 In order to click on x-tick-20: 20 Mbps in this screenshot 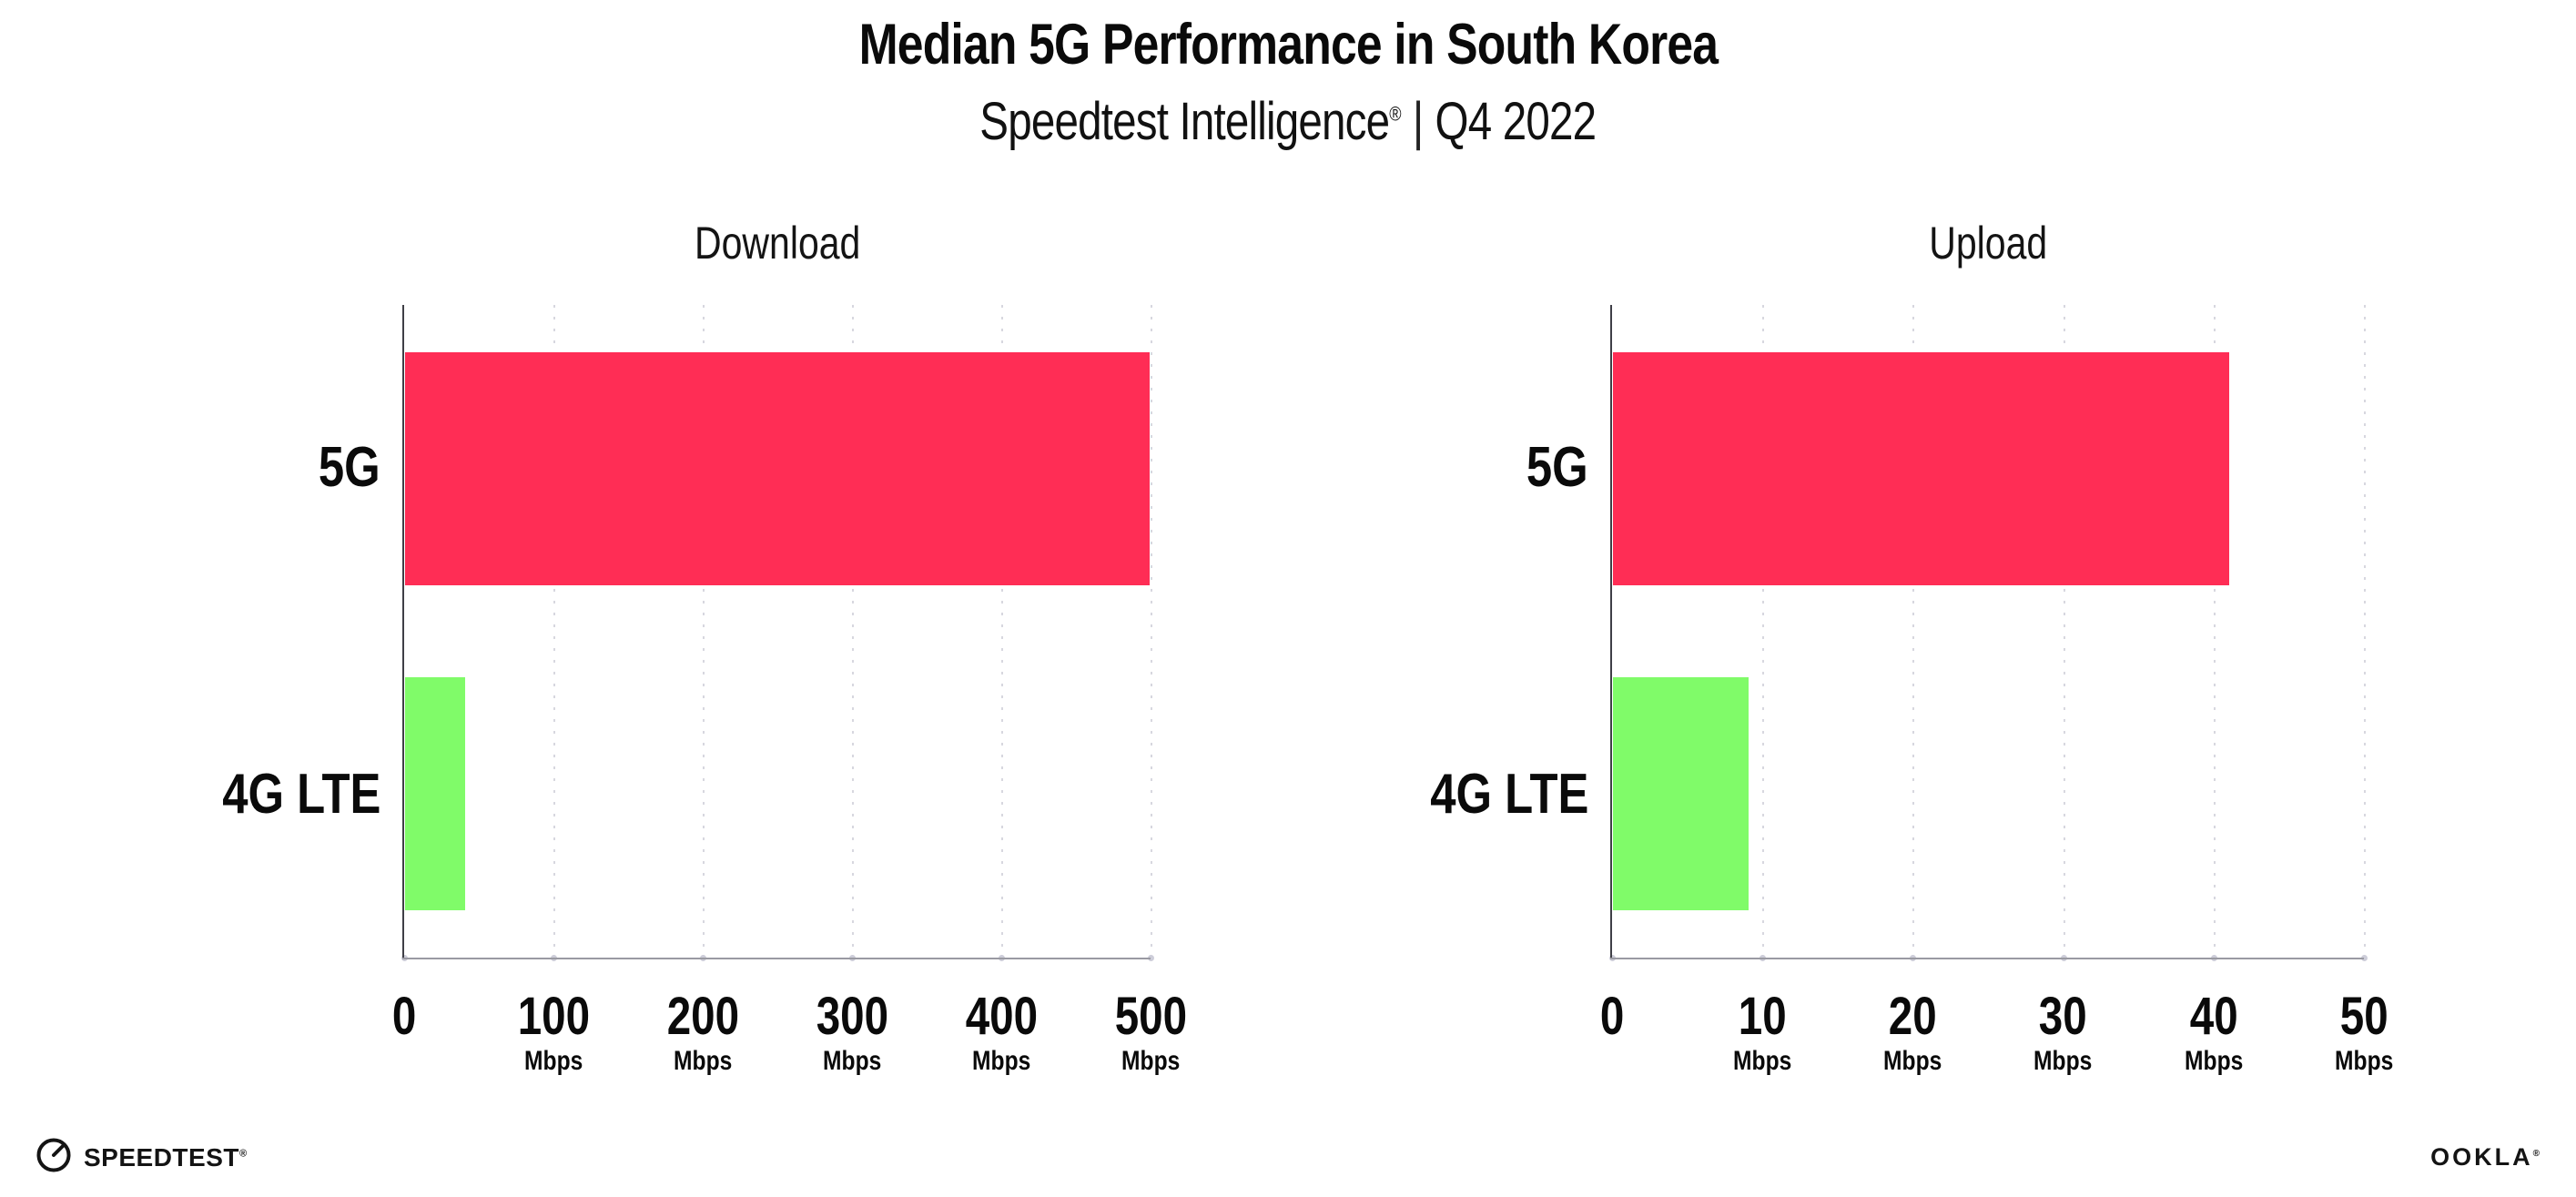, I will do `click(1912, 1033)`.